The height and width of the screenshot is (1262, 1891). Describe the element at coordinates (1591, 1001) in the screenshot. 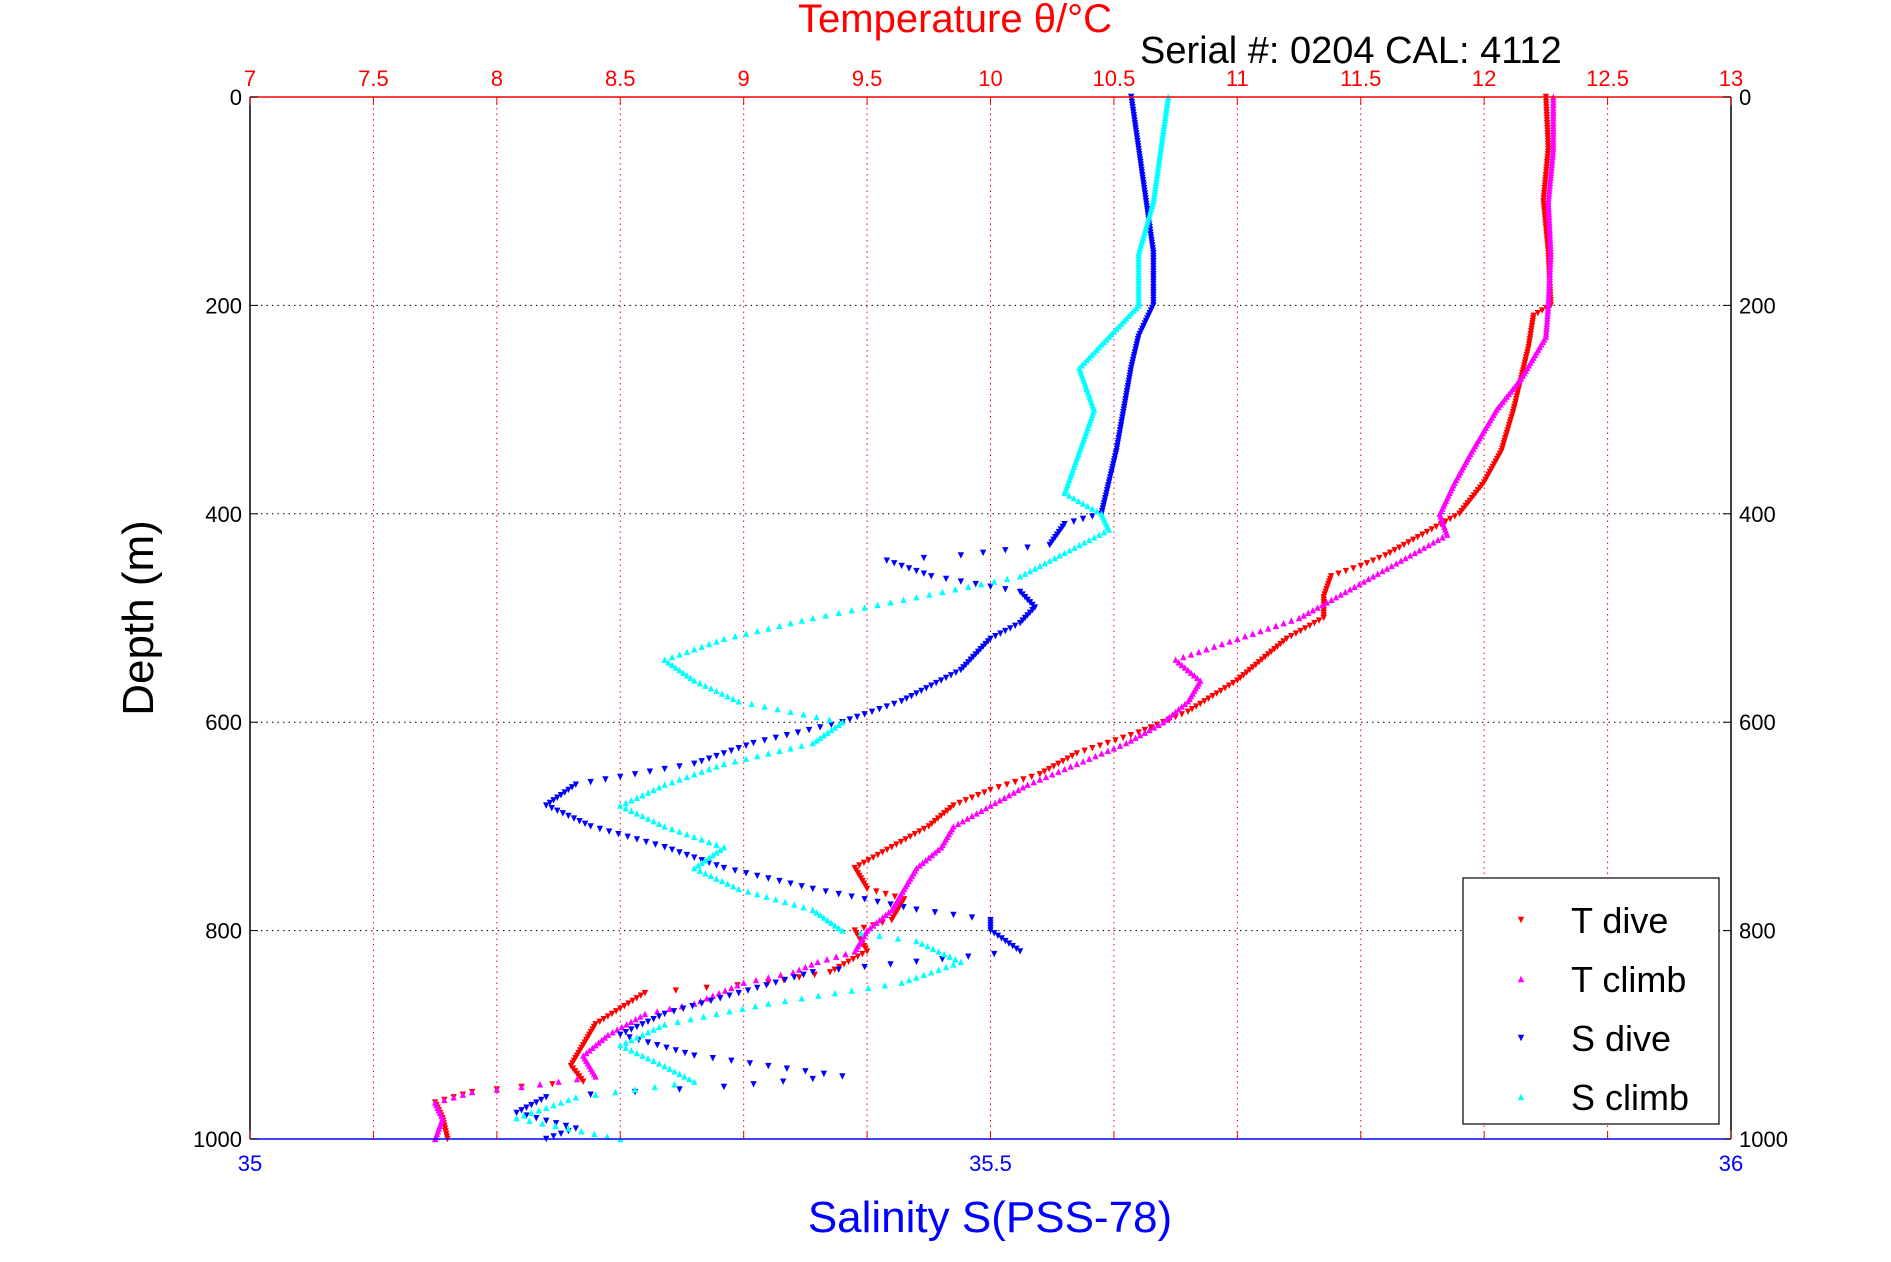

I see `legend-box` at that location.